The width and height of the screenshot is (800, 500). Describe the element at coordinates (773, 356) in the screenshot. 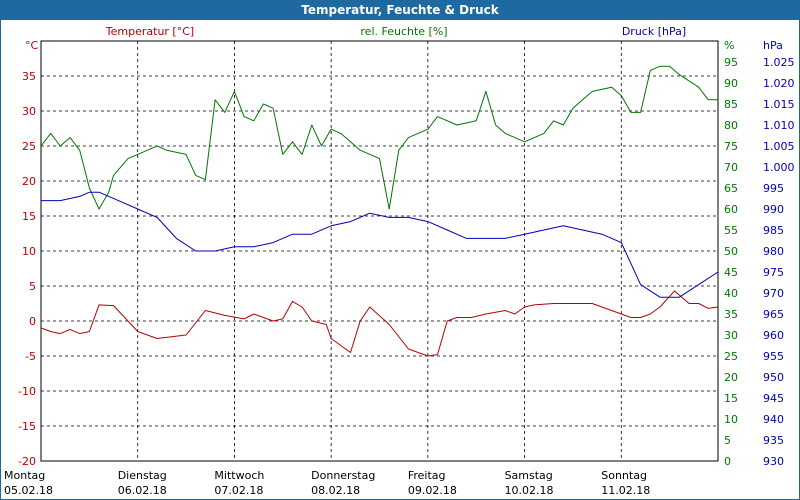

I see `pressure-tick-label: 955` at that location.